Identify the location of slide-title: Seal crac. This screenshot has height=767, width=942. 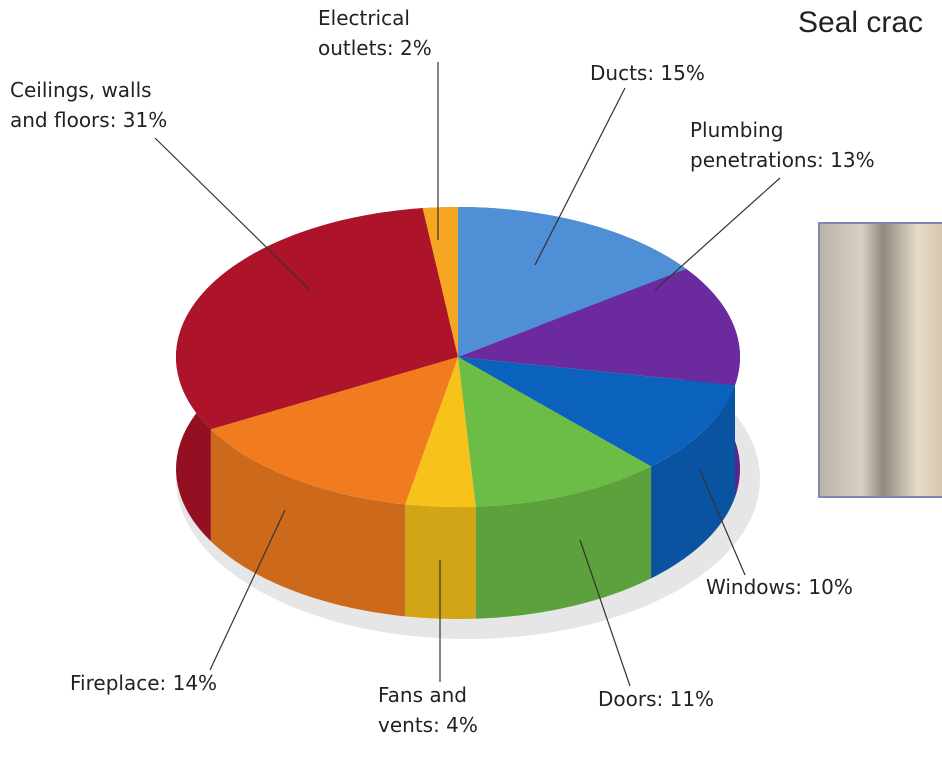
(861, 22).